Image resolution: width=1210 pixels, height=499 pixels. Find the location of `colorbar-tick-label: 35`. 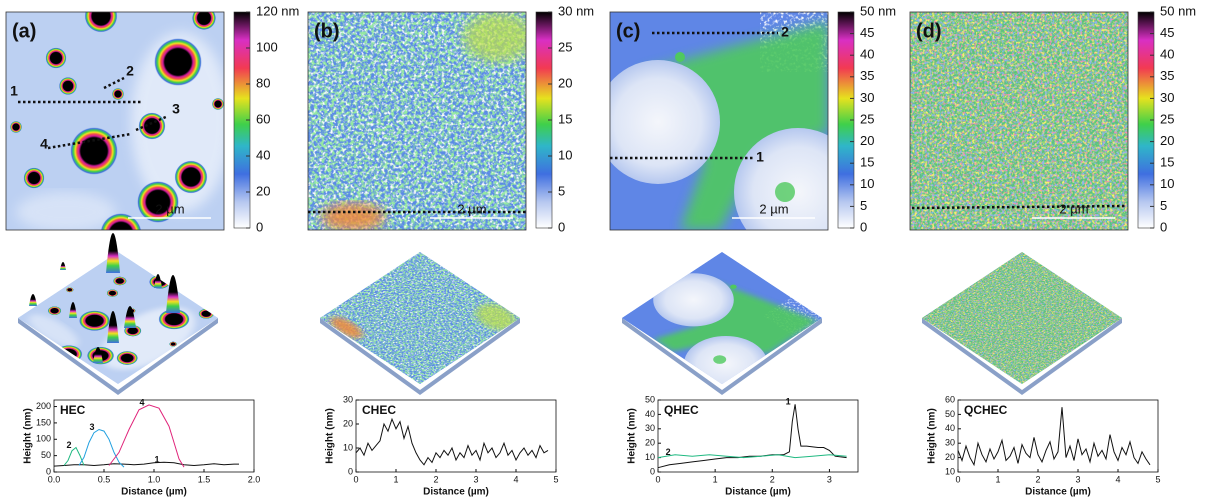

colorbar-tick-label: 35 is located at coordinates (1167, 75).